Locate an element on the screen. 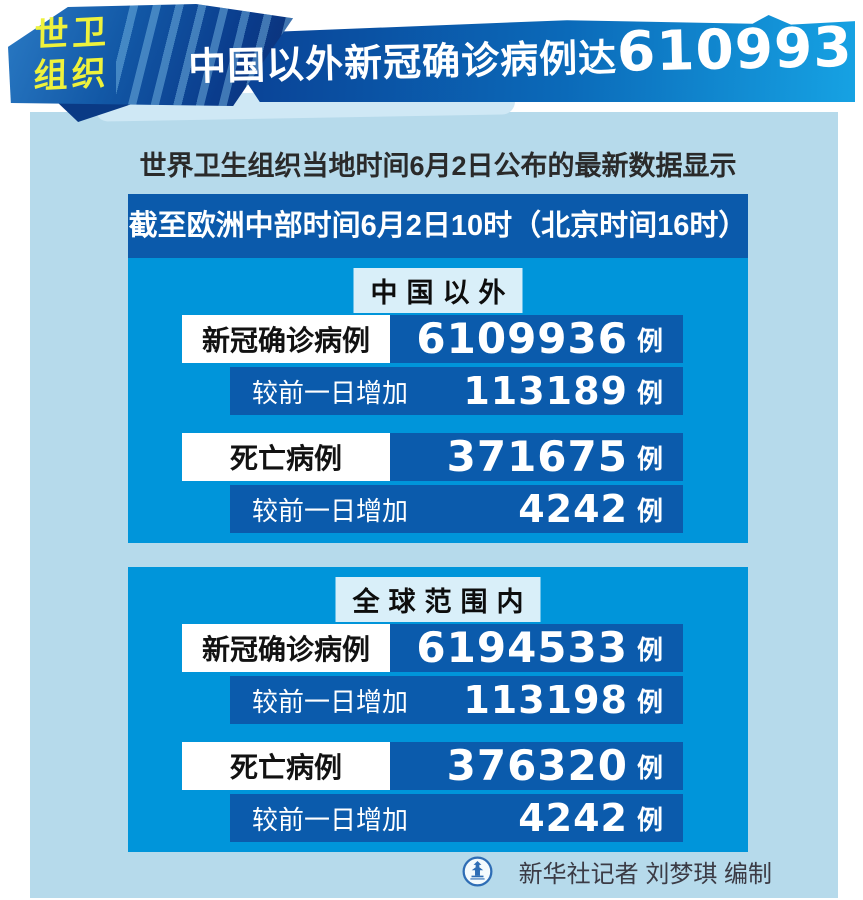 This screenshot has height=900, width=863. row-value: 6109936 is located at coordinates (522, 338).